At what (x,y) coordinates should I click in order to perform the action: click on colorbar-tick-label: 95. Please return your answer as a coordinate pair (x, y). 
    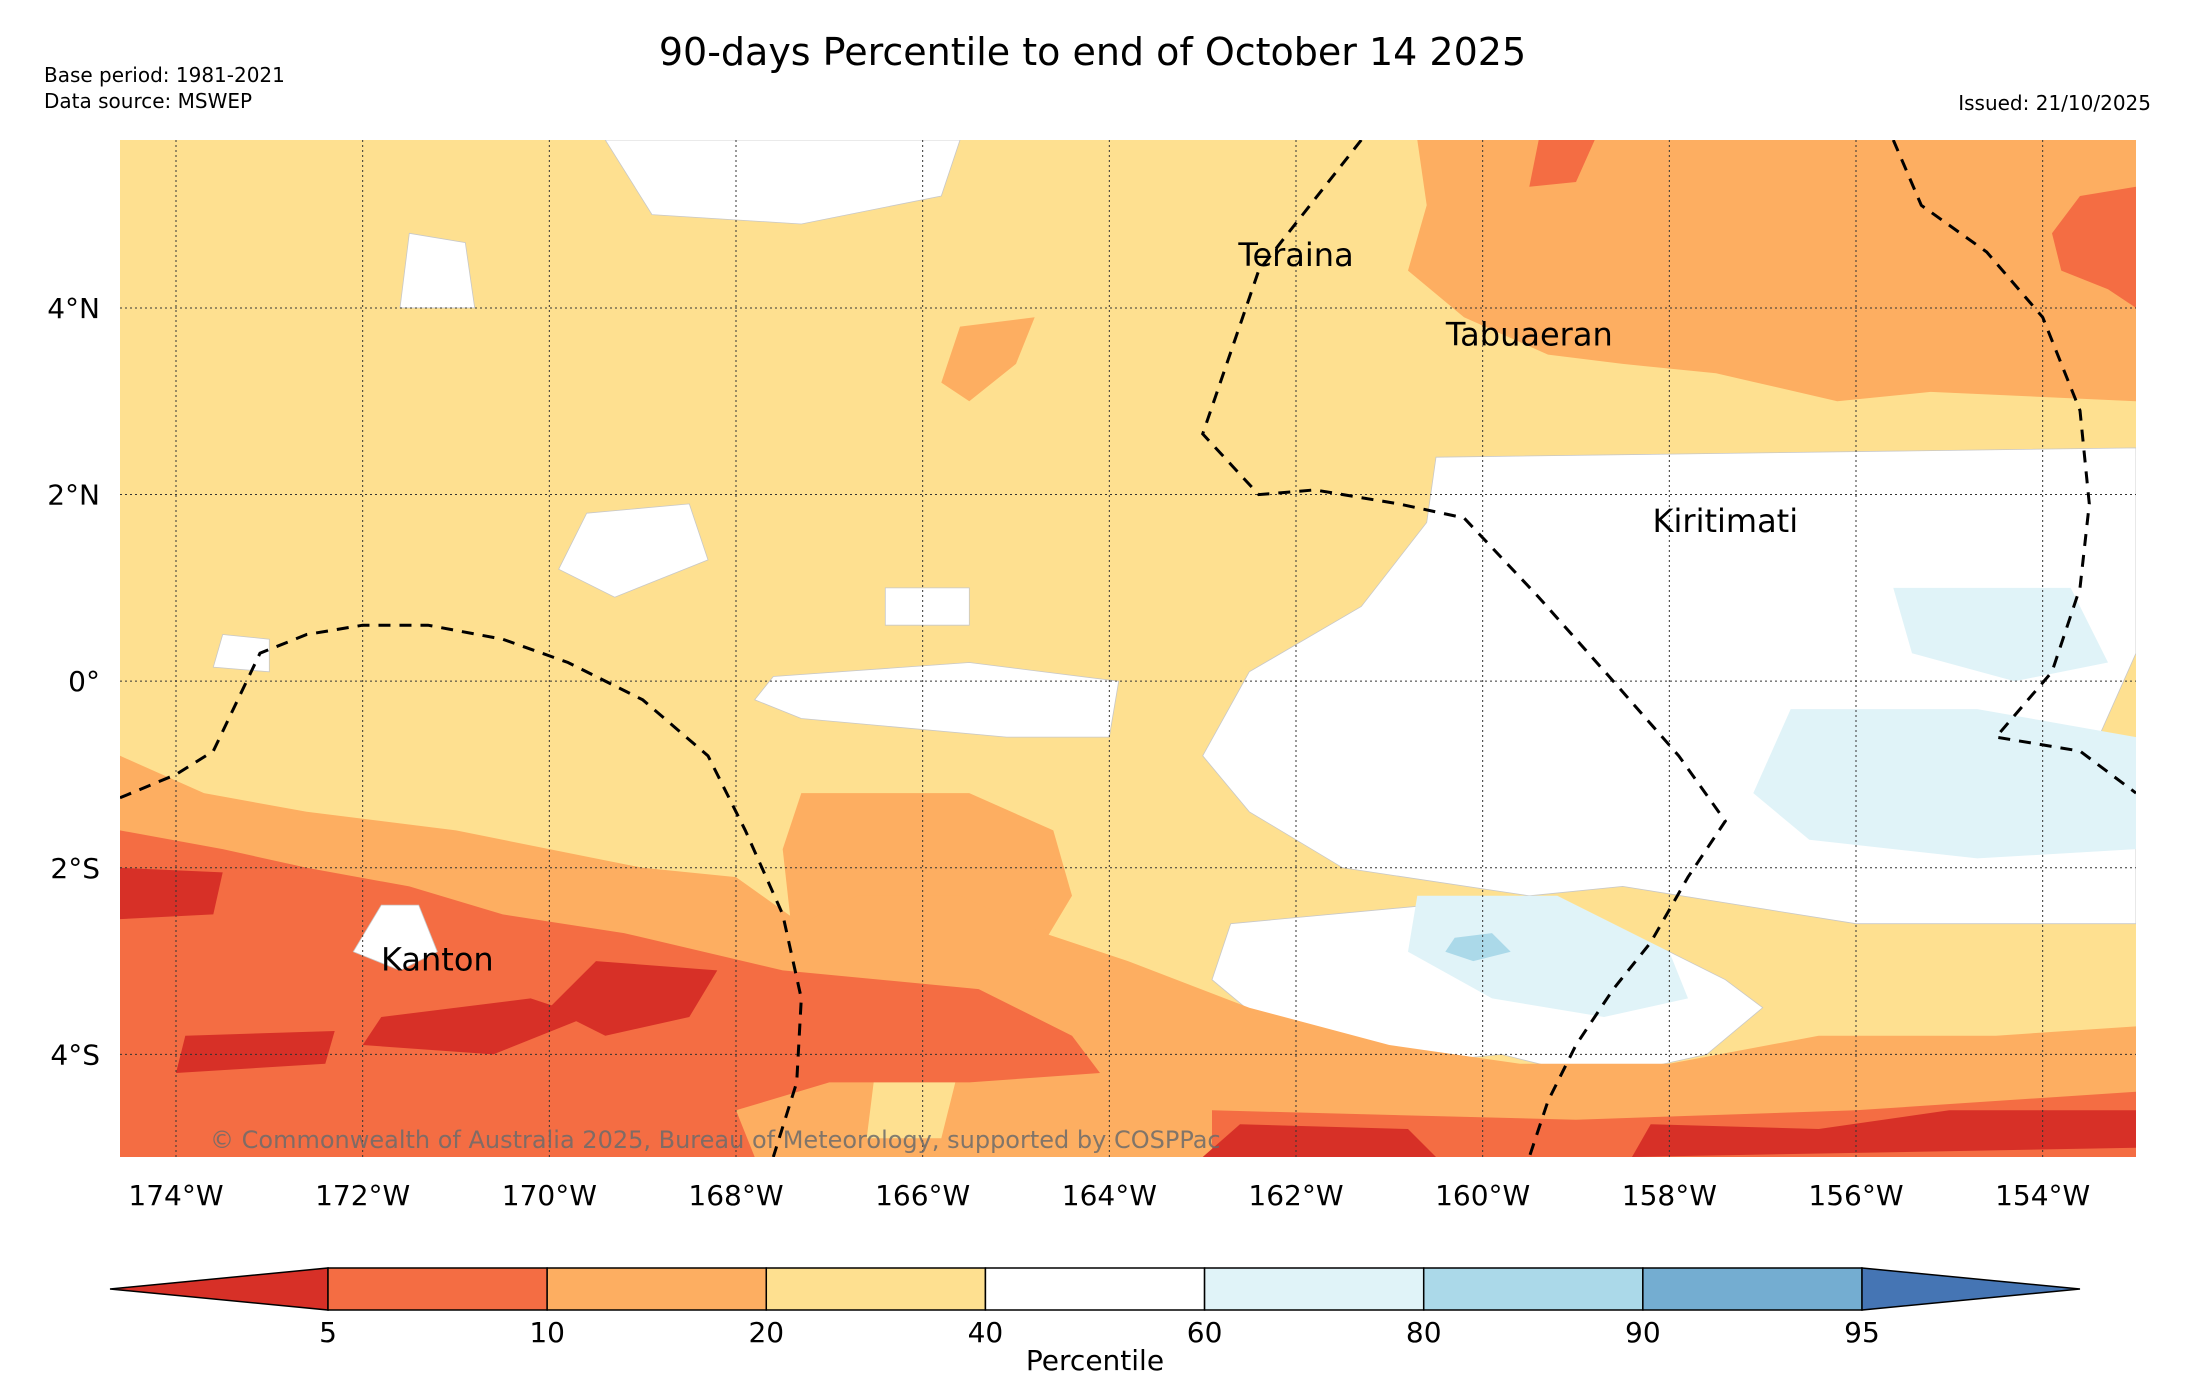
    Looking at the image, I should click on (1862, 1332).